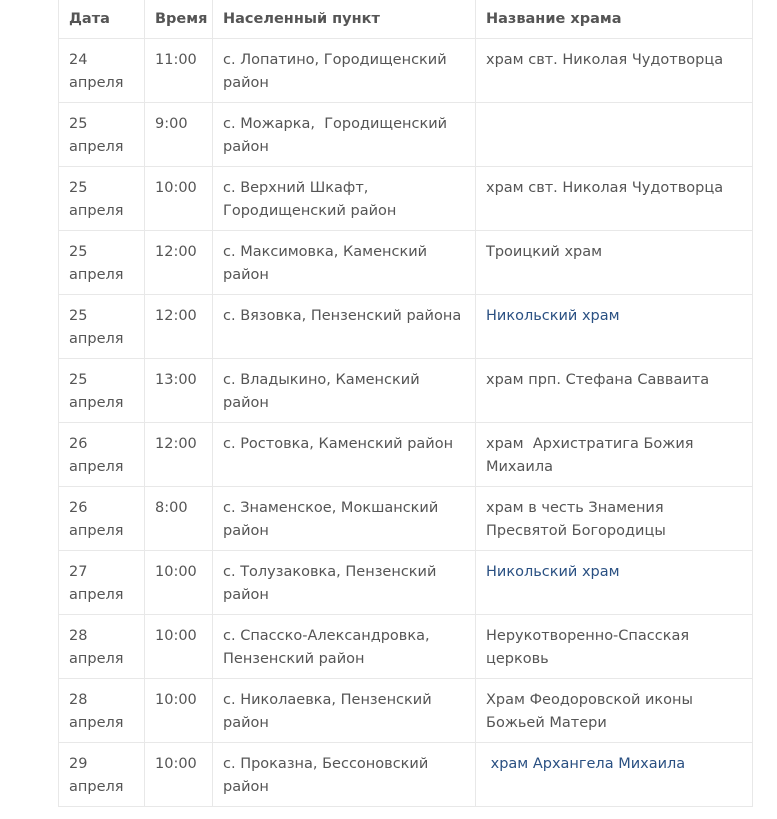  What do you see at coordinates (344, 454) in the screenshot?
I see `place-cell: с. Ростовка, Каменский район` at bounding box center [344, 454].